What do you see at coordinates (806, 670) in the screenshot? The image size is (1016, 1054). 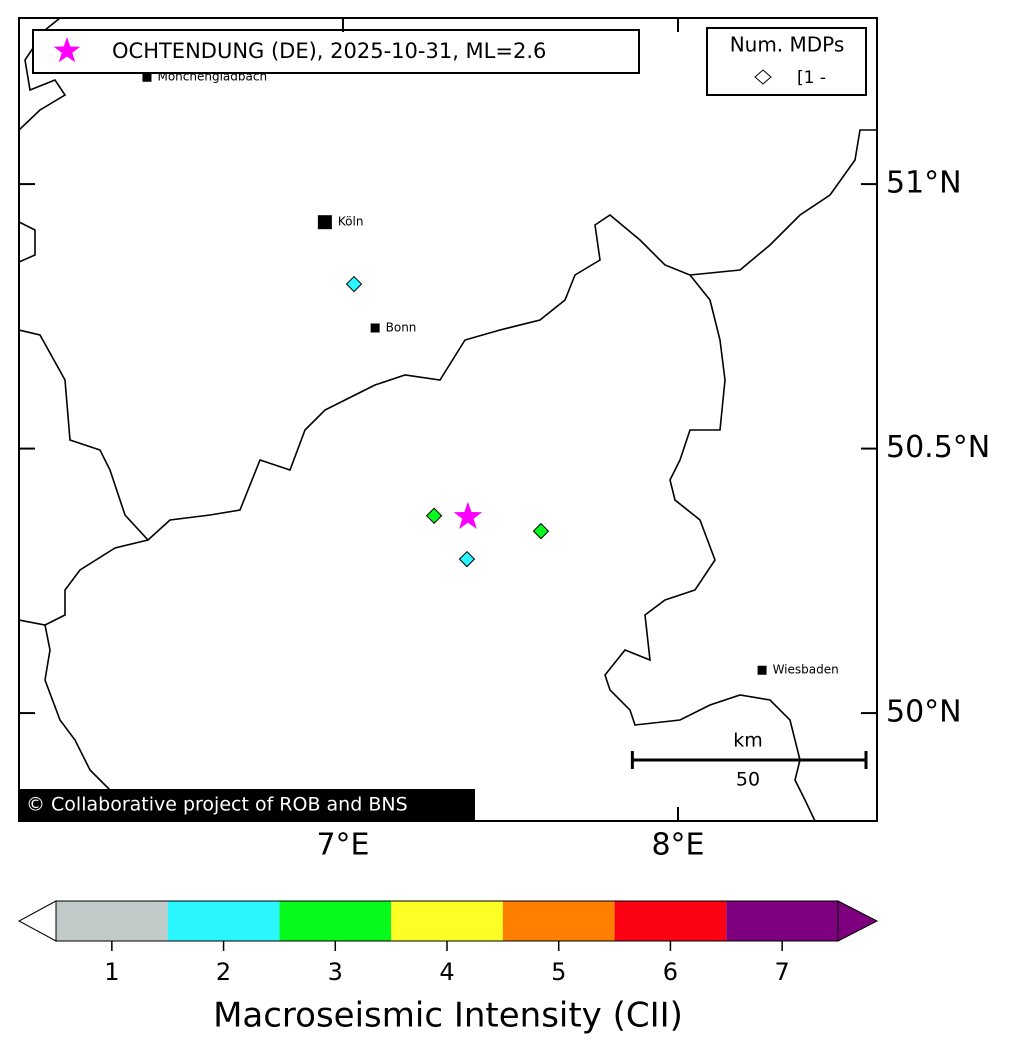 I see `city-label: Wiesbaden` at bounding box center [806, 670].